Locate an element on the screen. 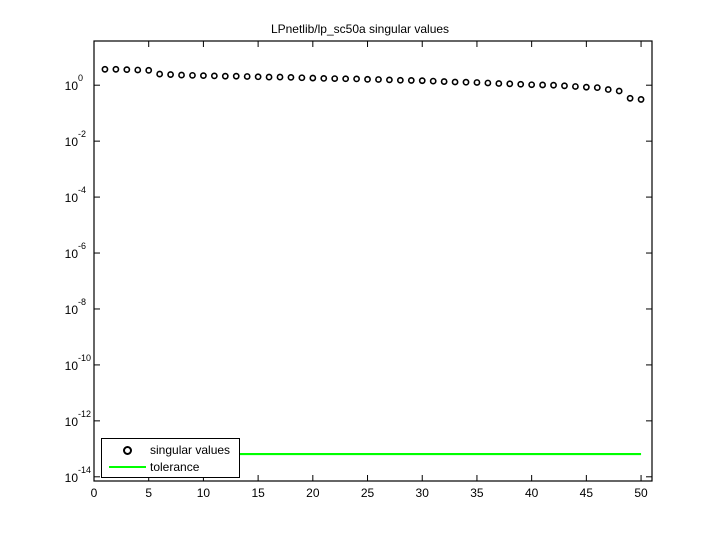 The width and height of the screenshot is (720, 540). svg-text: -14 is located at coordinates (84, 470).